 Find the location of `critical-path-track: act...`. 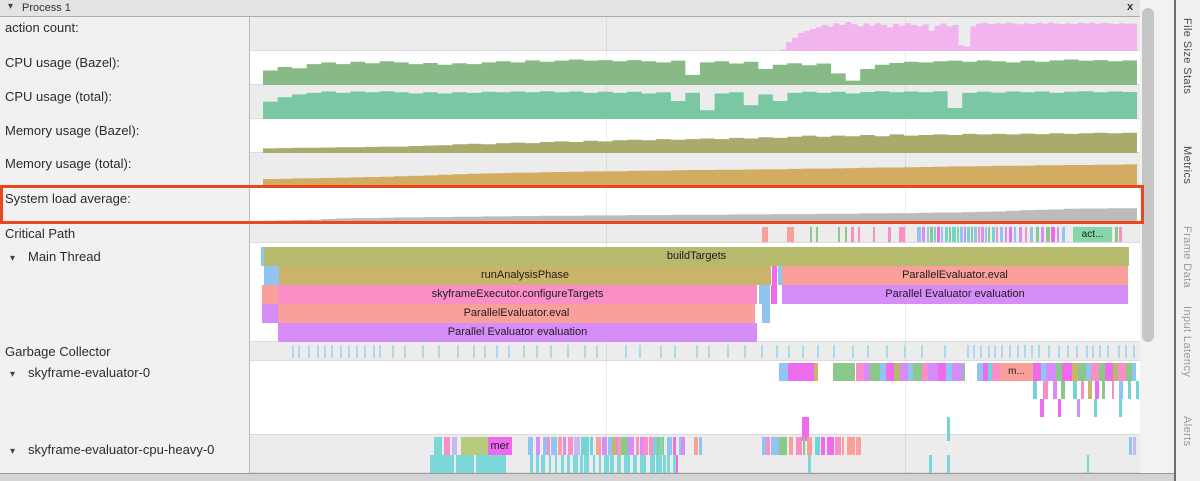

critical-path-track: act... is located at coordinates (695, 233).